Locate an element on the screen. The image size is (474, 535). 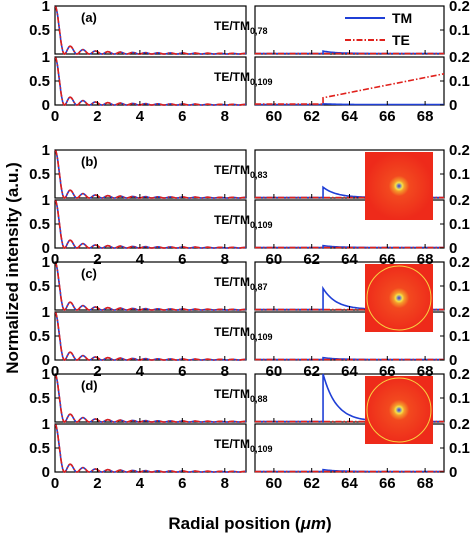
panel-1-0-left-ytick-label: 0.5 is located at coordinates (39, 174).